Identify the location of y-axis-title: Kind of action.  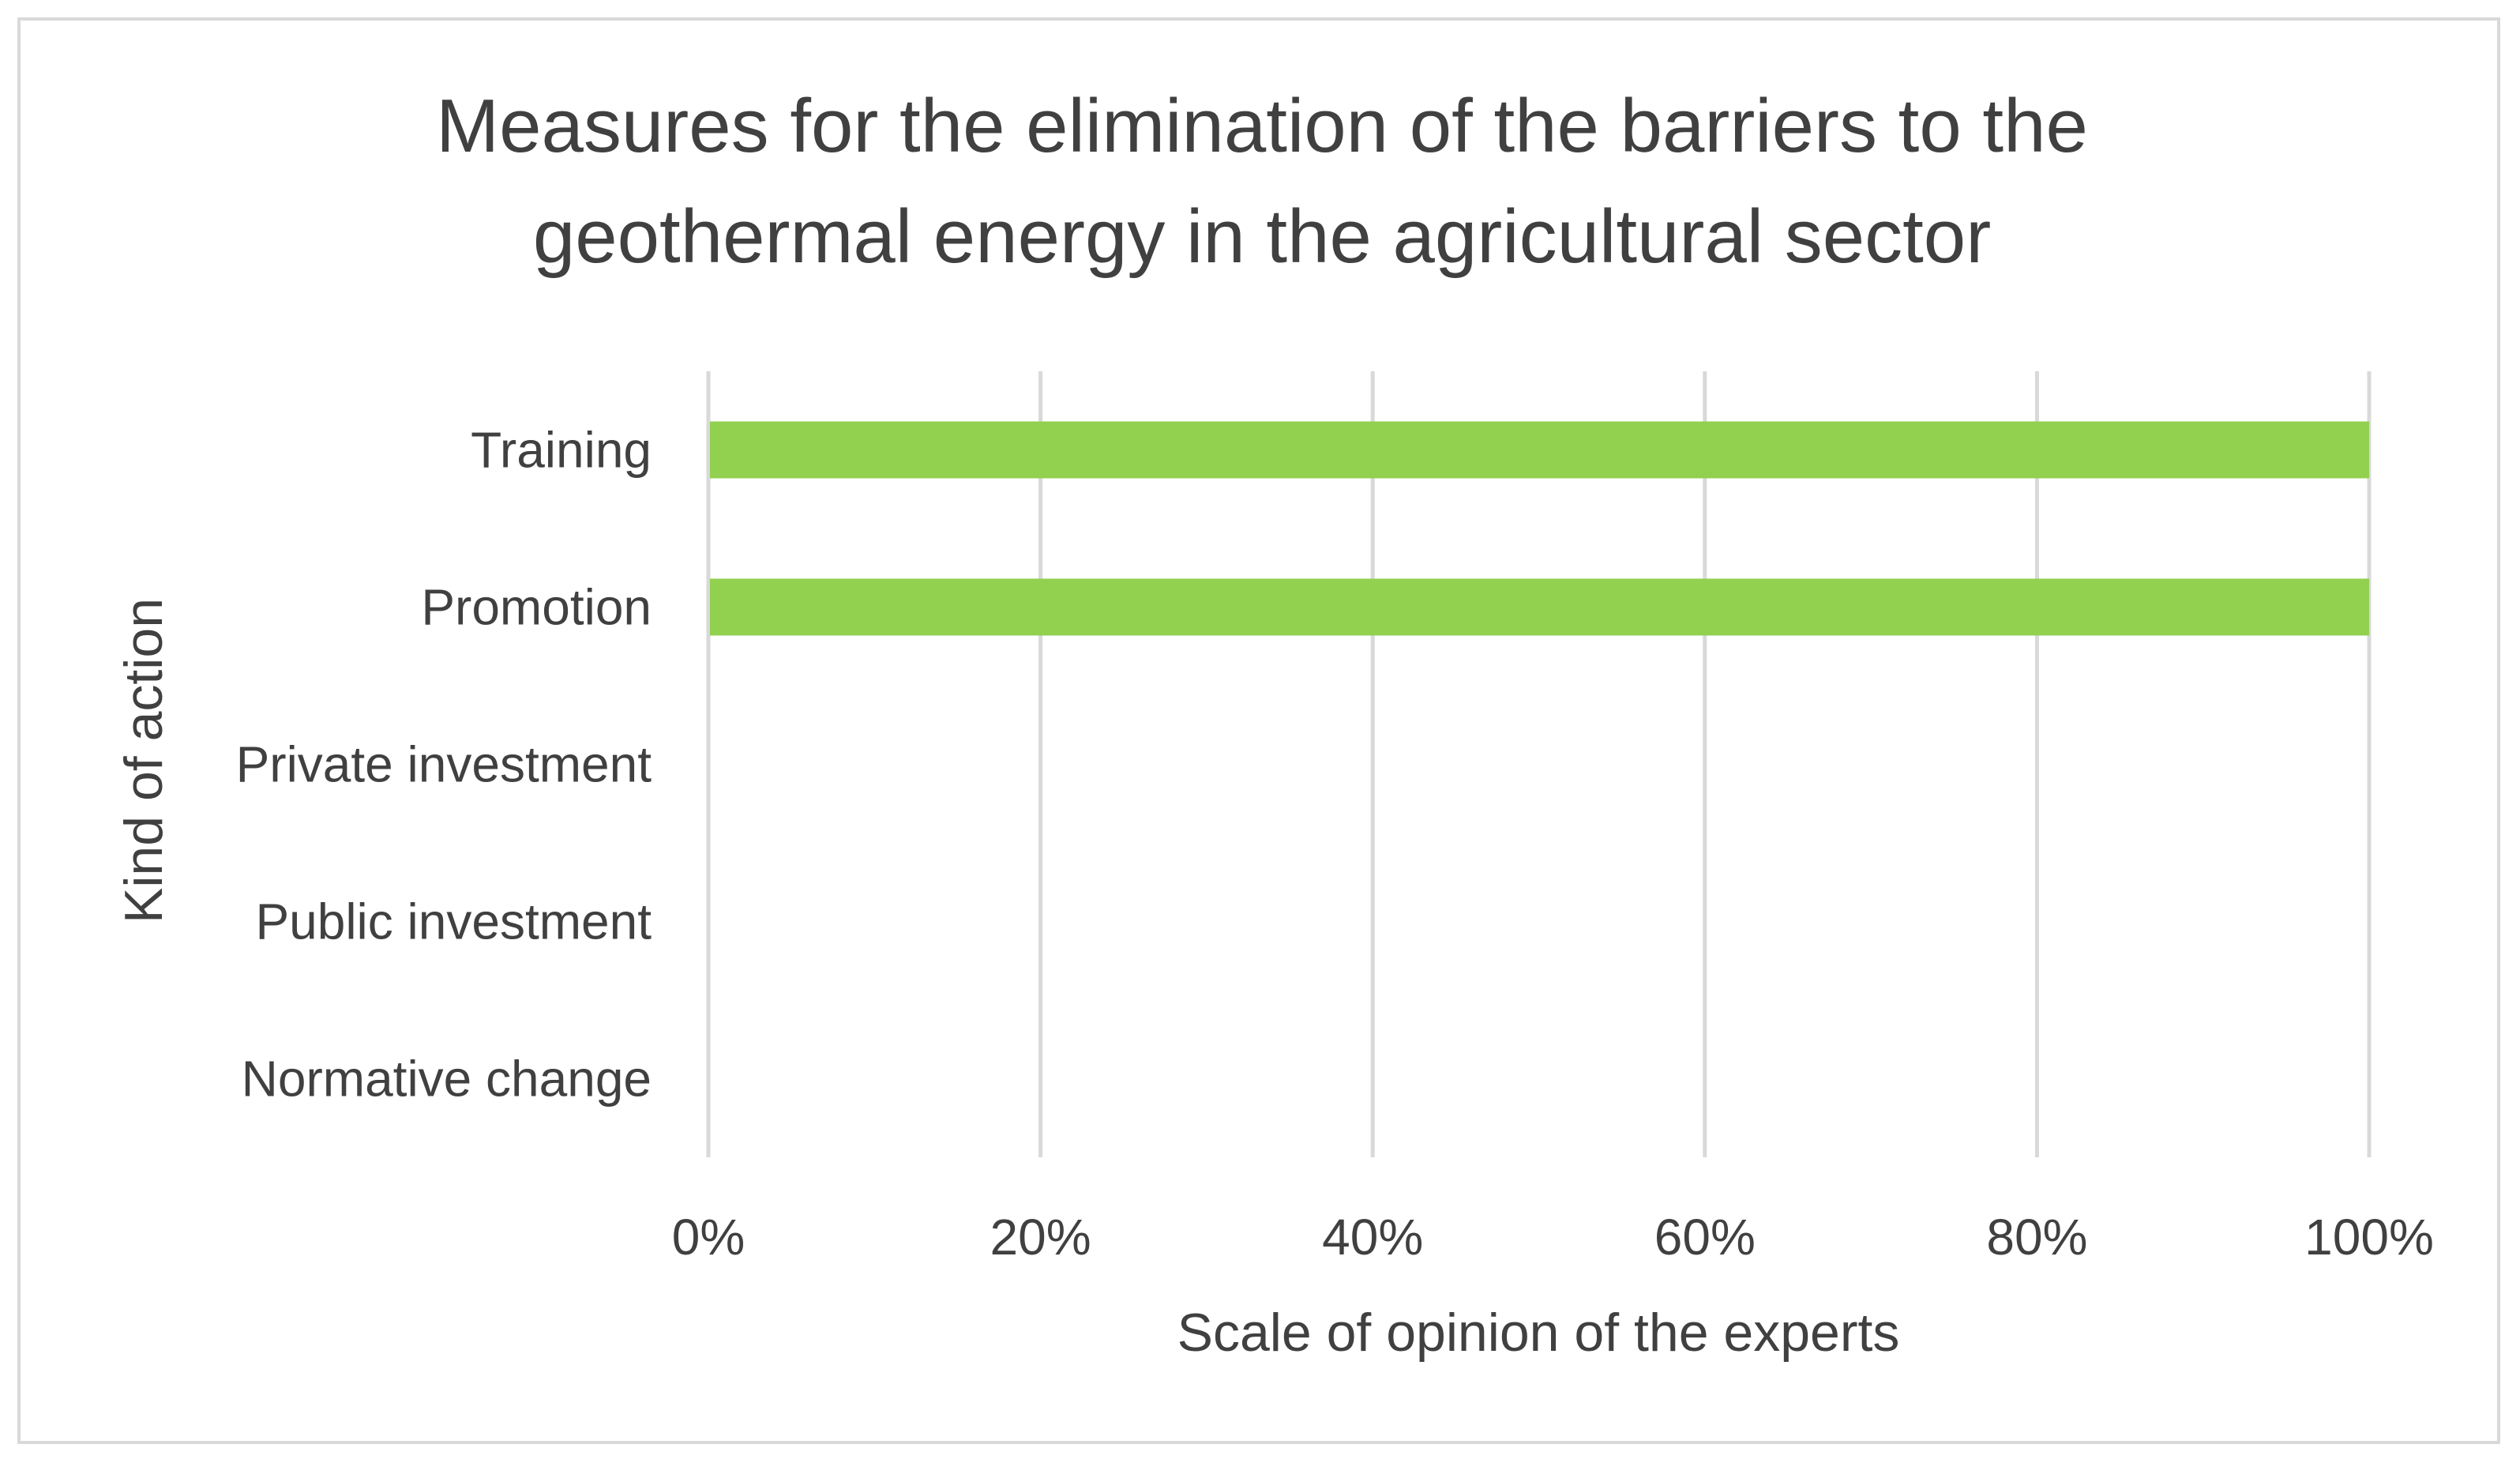
(144, 760).